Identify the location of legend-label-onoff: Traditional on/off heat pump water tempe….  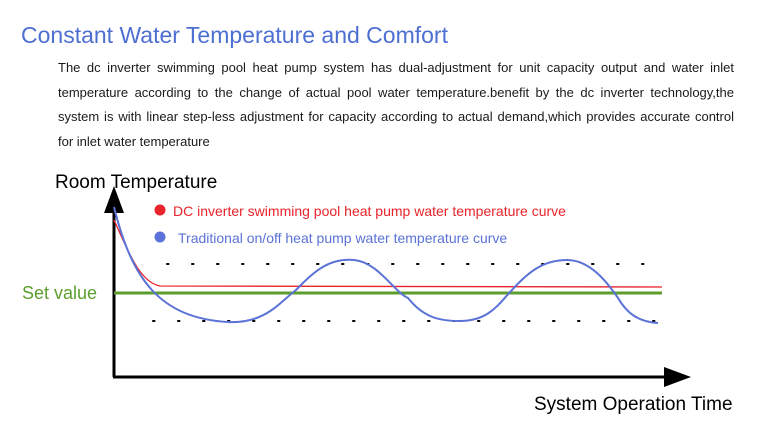
(342, 238).